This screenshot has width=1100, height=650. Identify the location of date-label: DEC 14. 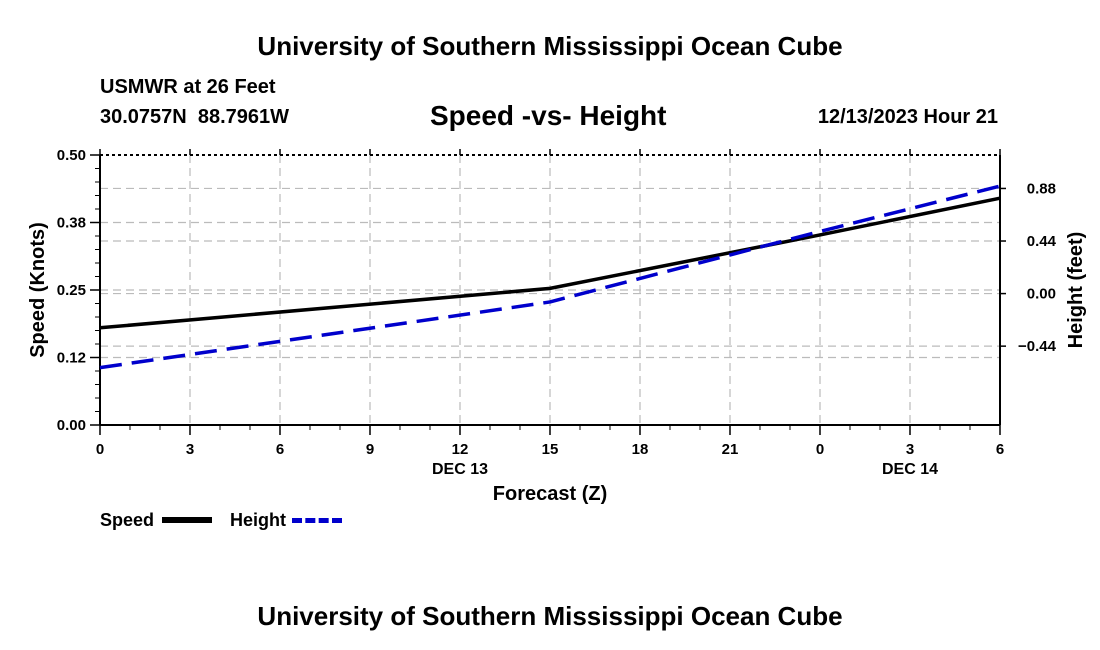
(910, 469).